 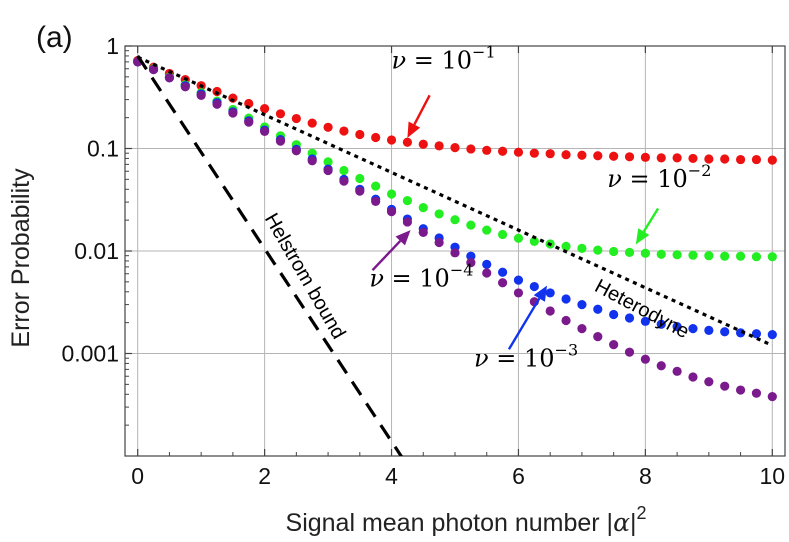 I want to click on x-axis-label: Signal mean photon number |α|2, so click(x=466, y=520).